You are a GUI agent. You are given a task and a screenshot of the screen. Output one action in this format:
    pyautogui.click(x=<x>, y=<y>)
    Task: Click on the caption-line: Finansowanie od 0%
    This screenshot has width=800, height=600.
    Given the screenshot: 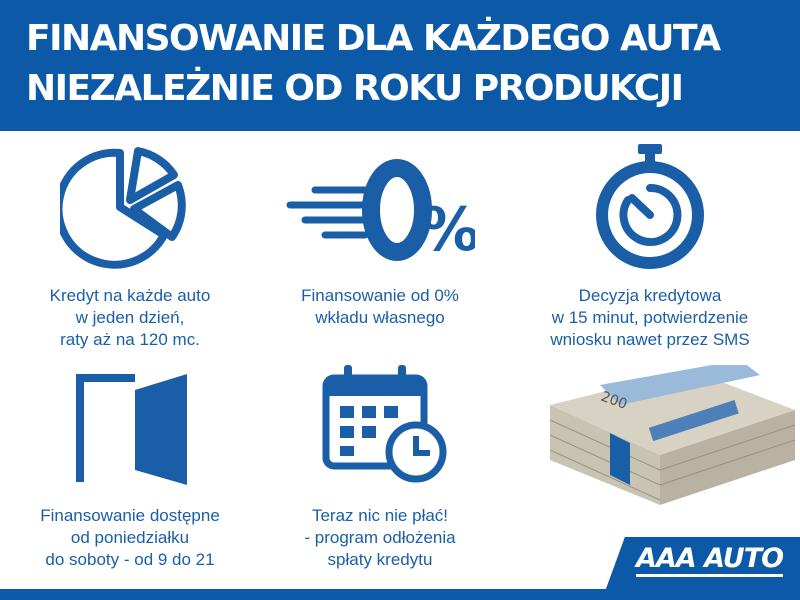 What is the action you would take?
    pyautogui.click(x=380, y=295)
    